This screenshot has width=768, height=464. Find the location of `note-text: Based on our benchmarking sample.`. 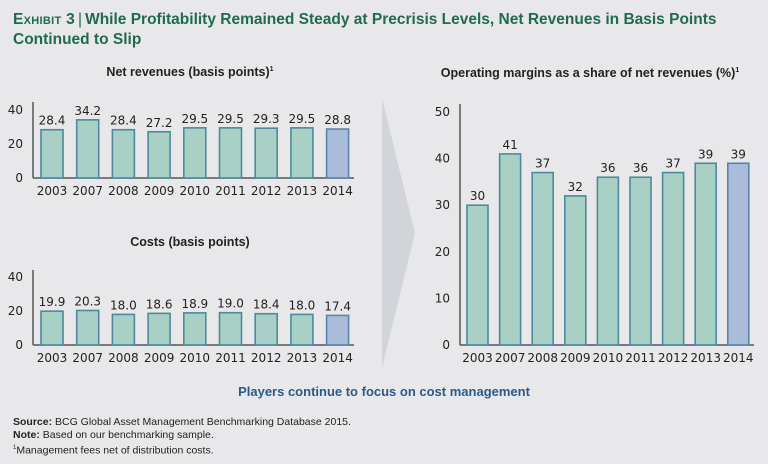

note-text: Based on our benchmarking sample. is located at coordinates (128, 435).